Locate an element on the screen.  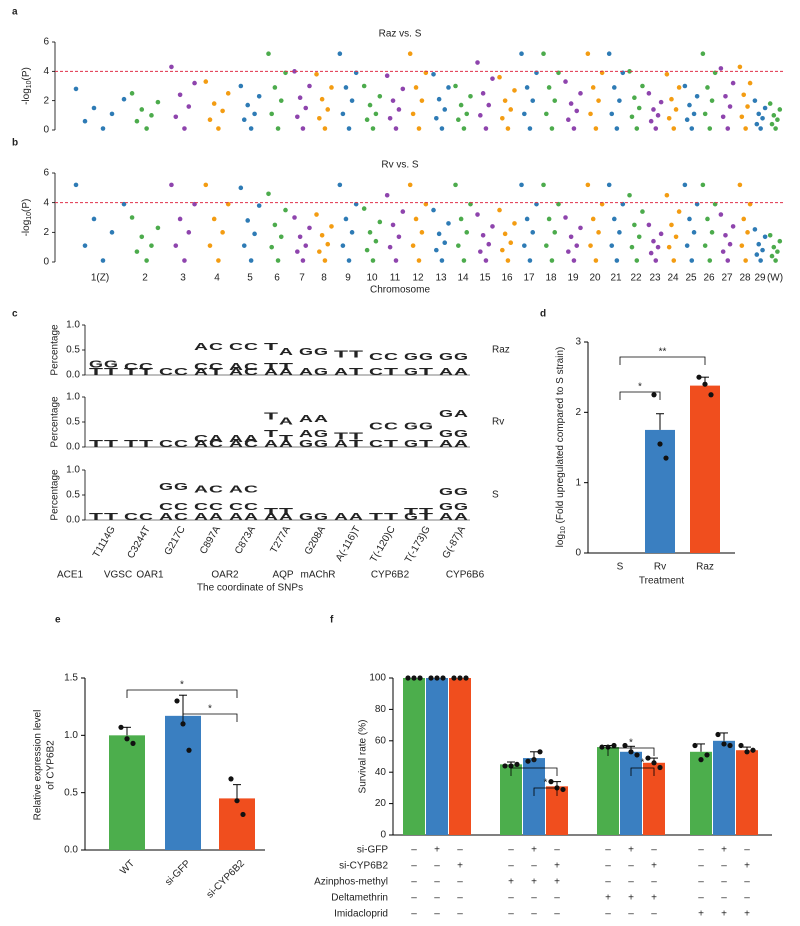
x-tick-label: 25 is located at coordinates (691, 278).